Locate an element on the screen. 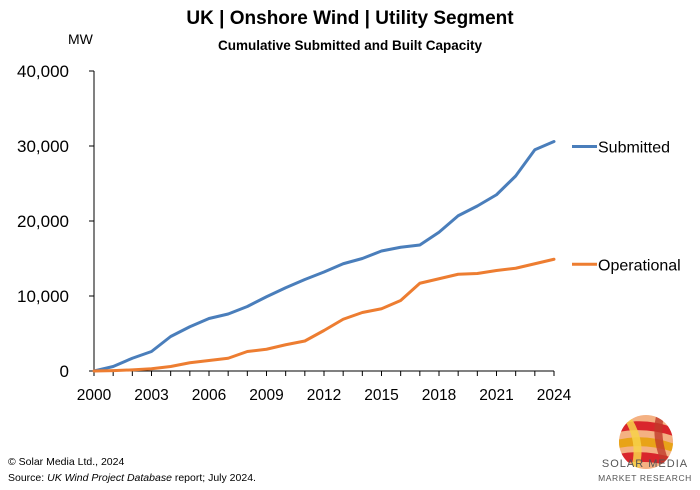 This screenshot has width=700, height=490. x-tick-label: 2018 is located at coordinates (439, 395).